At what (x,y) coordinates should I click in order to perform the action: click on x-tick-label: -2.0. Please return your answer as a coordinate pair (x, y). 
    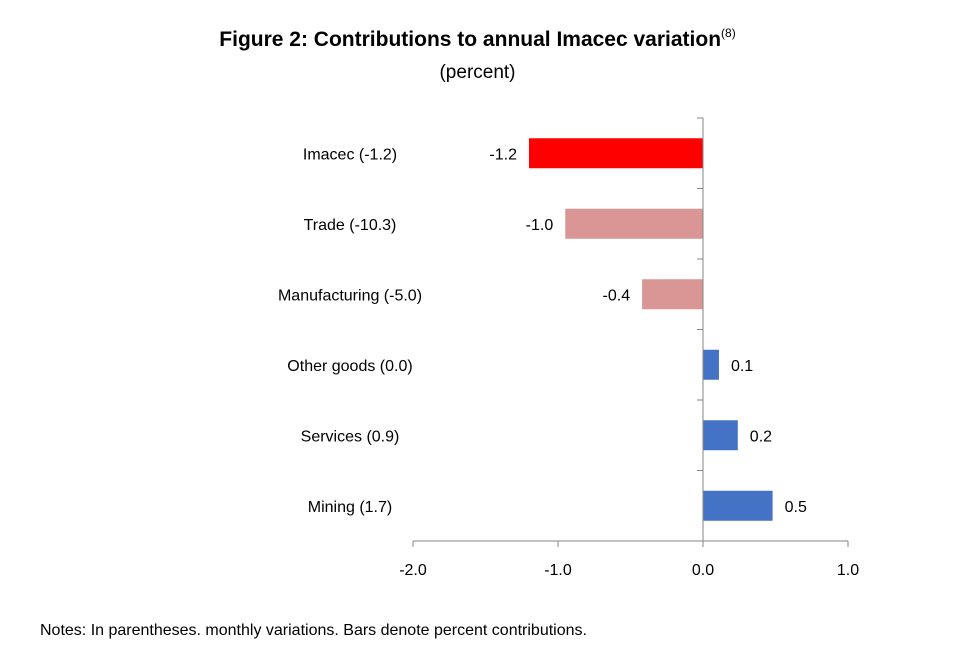
    Looking at the image, I should click on (413, 570).